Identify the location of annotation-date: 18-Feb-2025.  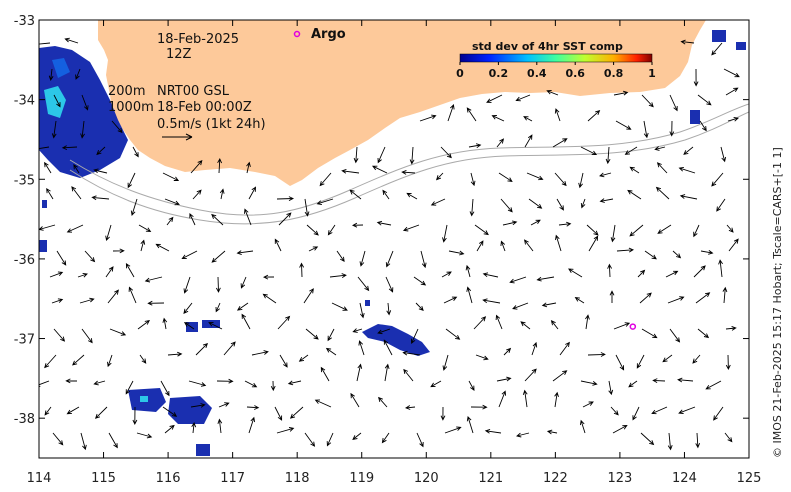
(198, 39).